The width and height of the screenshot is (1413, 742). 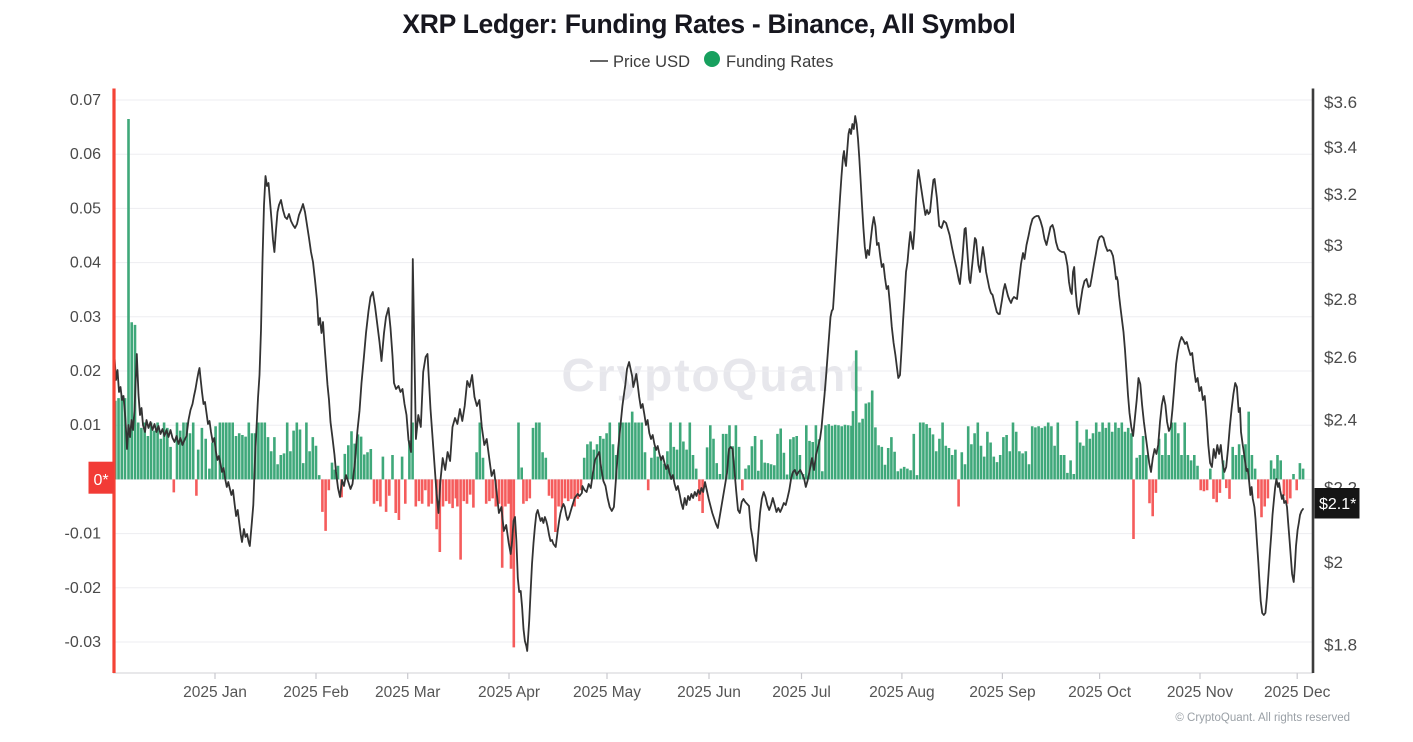 I want to click on svg-text:© CryptoQuant. All rights rese: © CryptoQuant. All rights reserved, so click(x=1262, y=718).